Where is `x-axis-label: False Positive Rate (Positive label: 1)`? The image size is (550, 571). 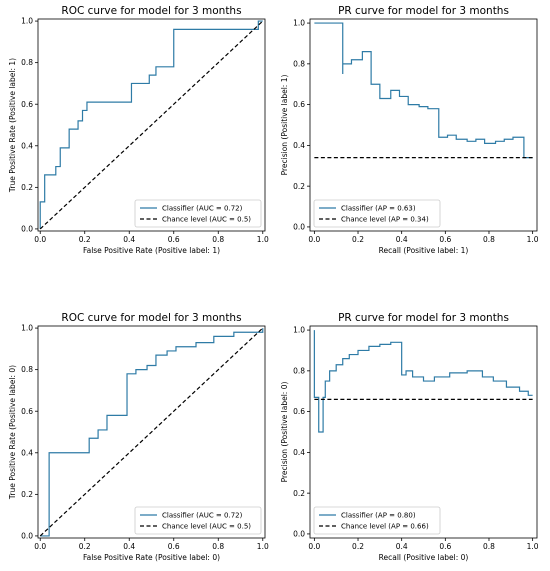
x-axis-label: False Positive Rate (Positive label: 1) is located at coordinates (151, 250).